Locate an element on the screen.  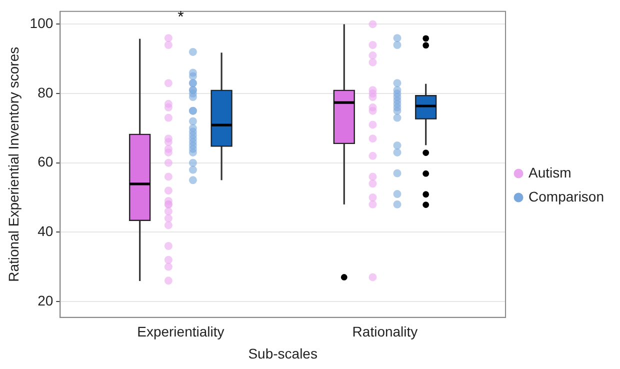
y-axis-title: Rational Experiential Inventory scores is located at coordinates (13, 164).